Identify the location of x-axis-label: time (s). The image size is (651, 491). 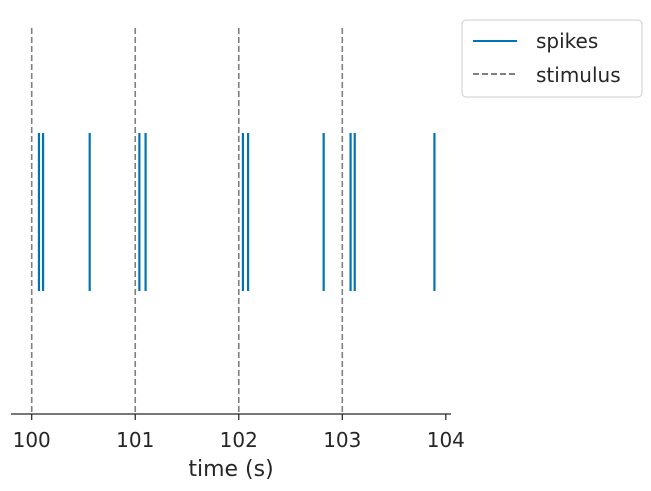
(230, 469).